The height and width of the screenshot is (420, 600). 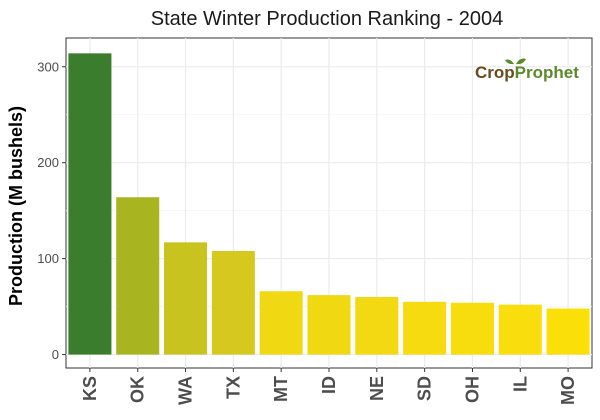 I want to click on x-tick-label: SD, so click(x=425, y=388).